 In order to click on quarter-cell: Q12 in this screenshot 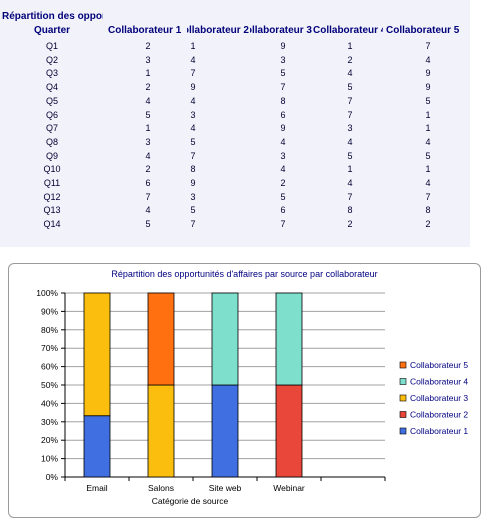, I will do `click(52, 196)`.